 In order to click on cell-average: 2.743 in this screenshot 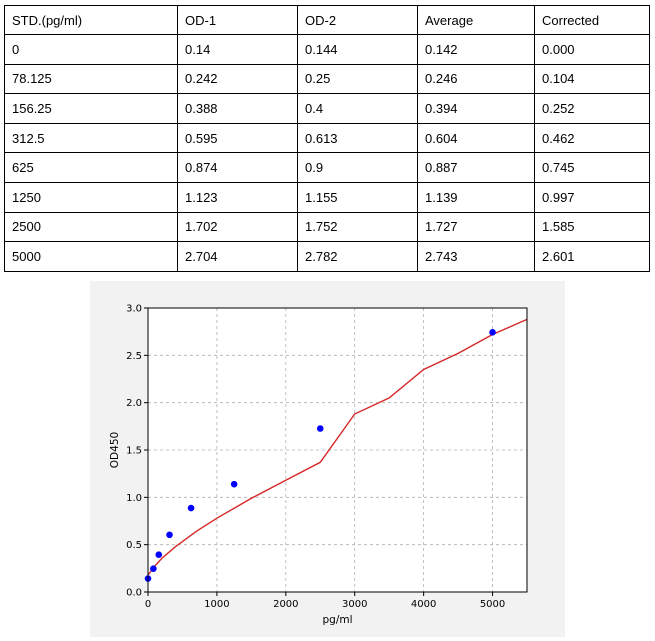, I will do `click(476, 256)`.